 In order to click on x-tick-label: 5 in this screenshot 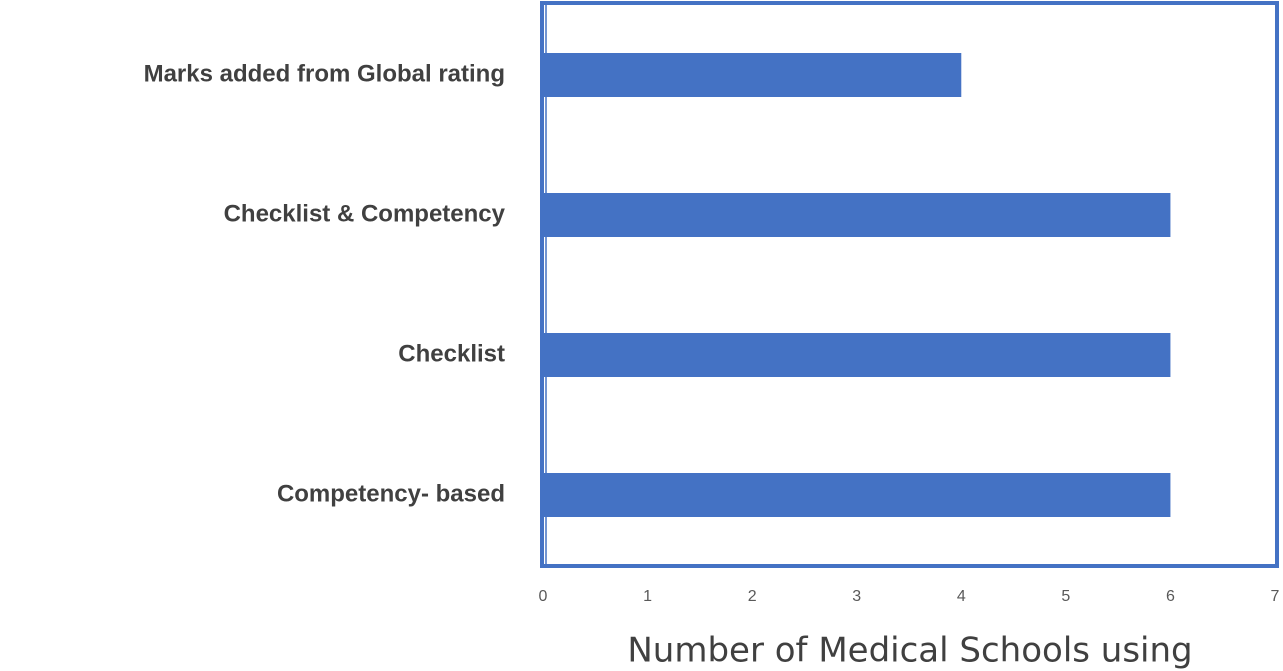, I will do `click(1065, 596)`.